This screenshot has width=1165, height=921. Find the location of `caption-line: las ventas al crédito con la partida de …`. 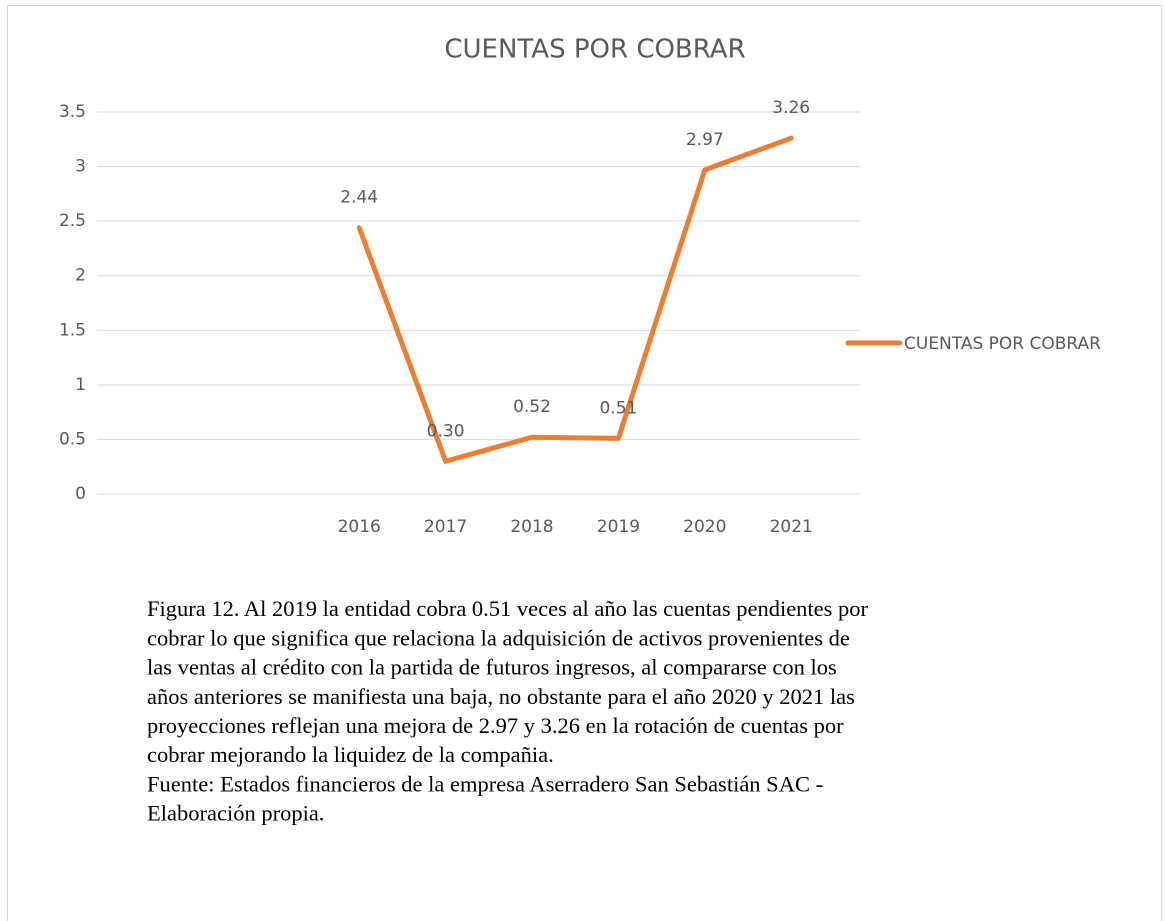

caption-line: las ventas al crédito con la partida de … is located at coordinates (492, 667).